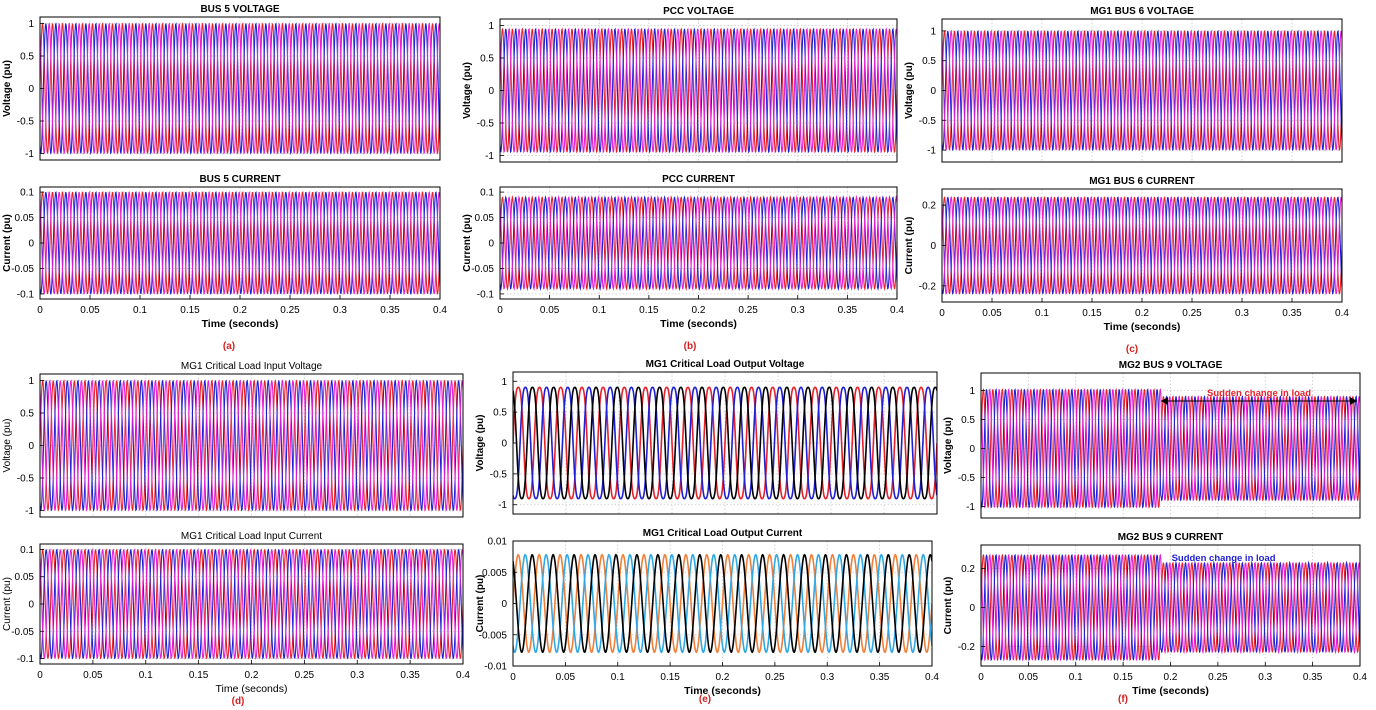 This screenshot has height=710, width=1376. I want to click on y-tick-label: -0.005, so click(493, 635).